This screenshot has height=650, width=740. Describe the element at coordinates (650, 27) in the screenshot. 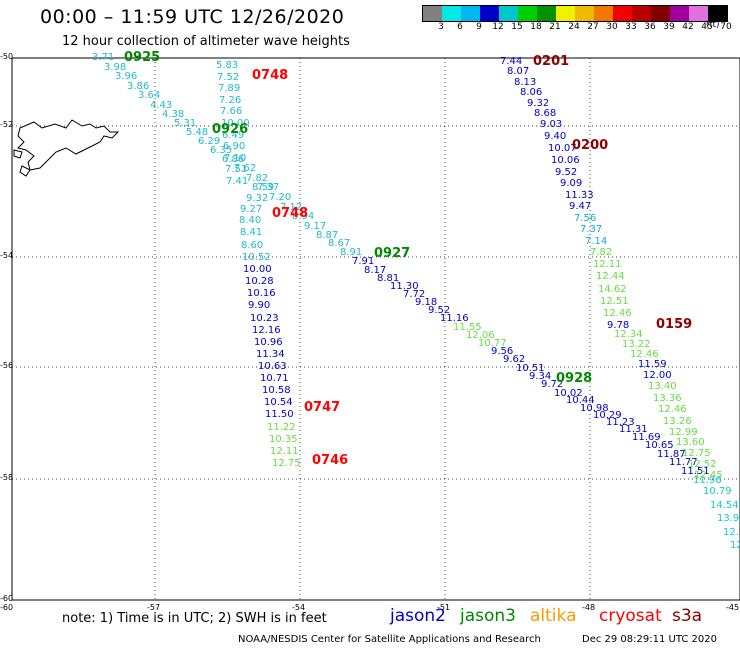

I see `color-scale-tick: 36` at that location.